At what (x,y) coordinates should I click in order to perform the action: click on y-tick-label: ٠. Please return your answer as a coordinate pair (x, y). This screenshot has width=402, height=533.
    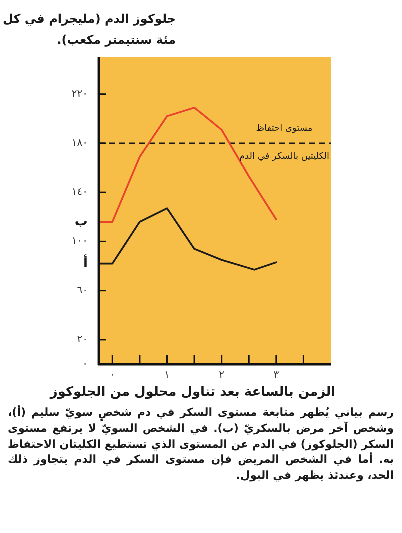
    Looking at the image, I should click on (85, 364).